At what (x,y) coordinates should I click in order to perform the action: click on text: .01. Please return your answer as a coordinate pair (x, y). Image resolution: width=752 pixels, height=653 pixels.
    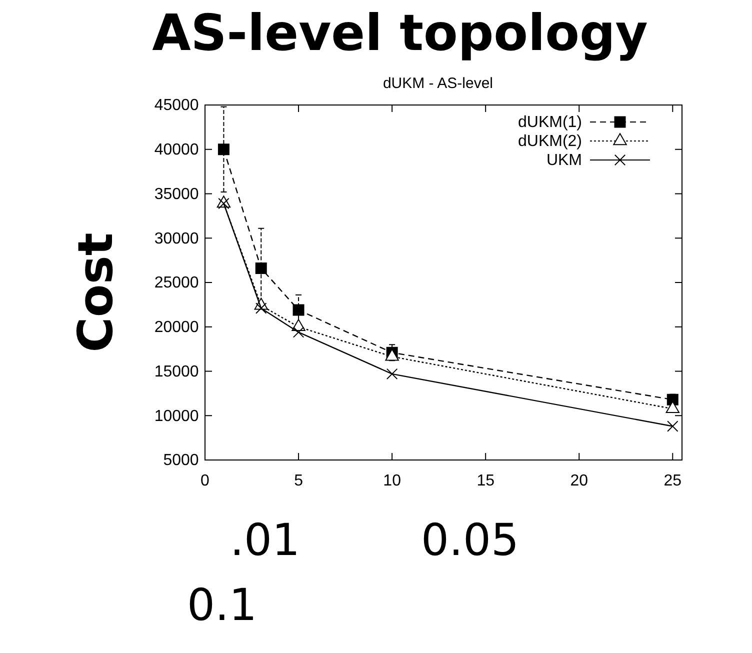
    Looking at the image, I should click on (265, 540).